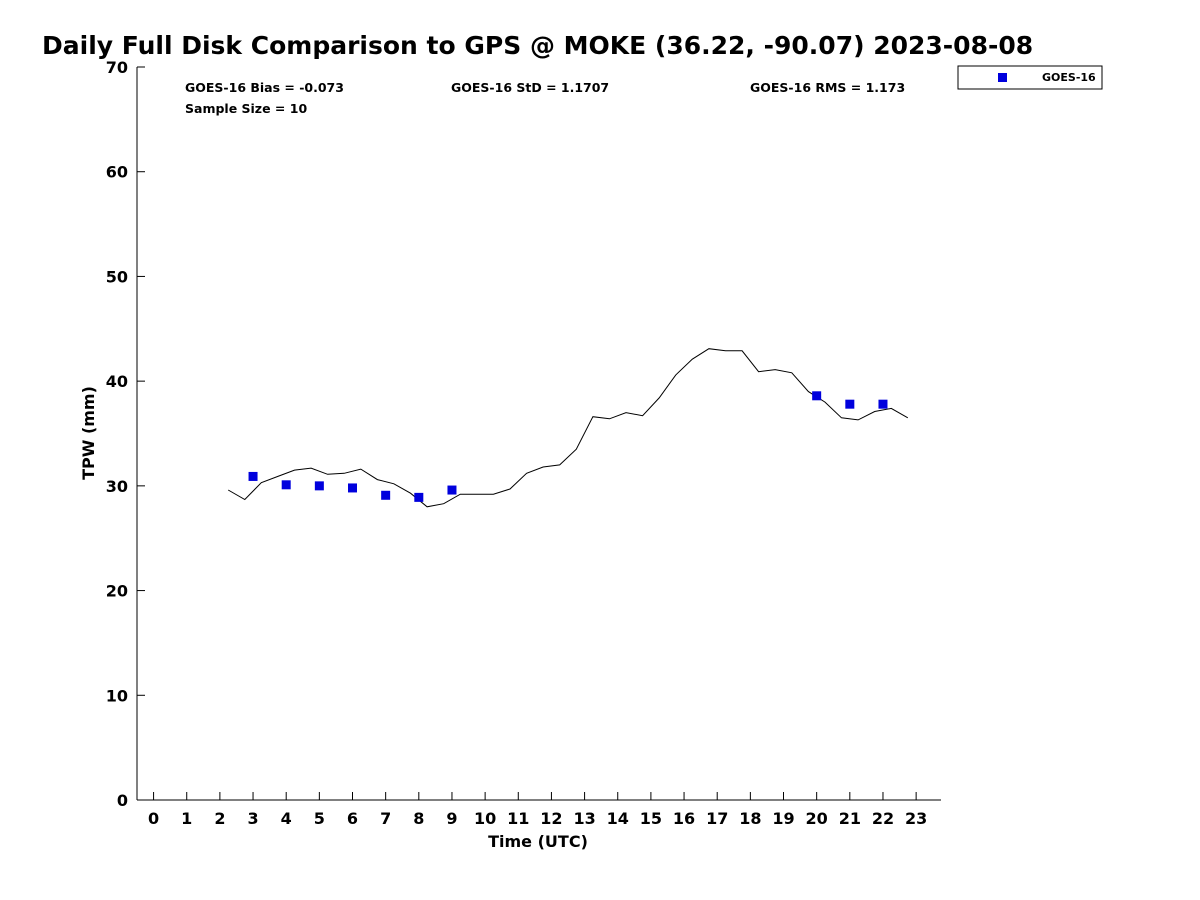  What do you see at coordinates (584, 818) in the screenshot?
I see `x-tick-label: 13` at bounding box center [584, 818].